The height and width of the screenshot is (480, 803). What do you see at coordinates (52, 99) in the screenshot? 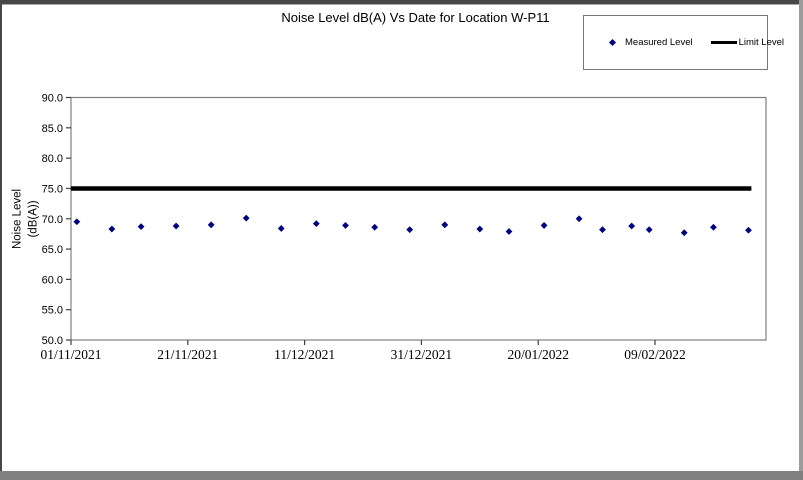
I see `y-tick-label: 90.0` at bounding box center [52, 99].